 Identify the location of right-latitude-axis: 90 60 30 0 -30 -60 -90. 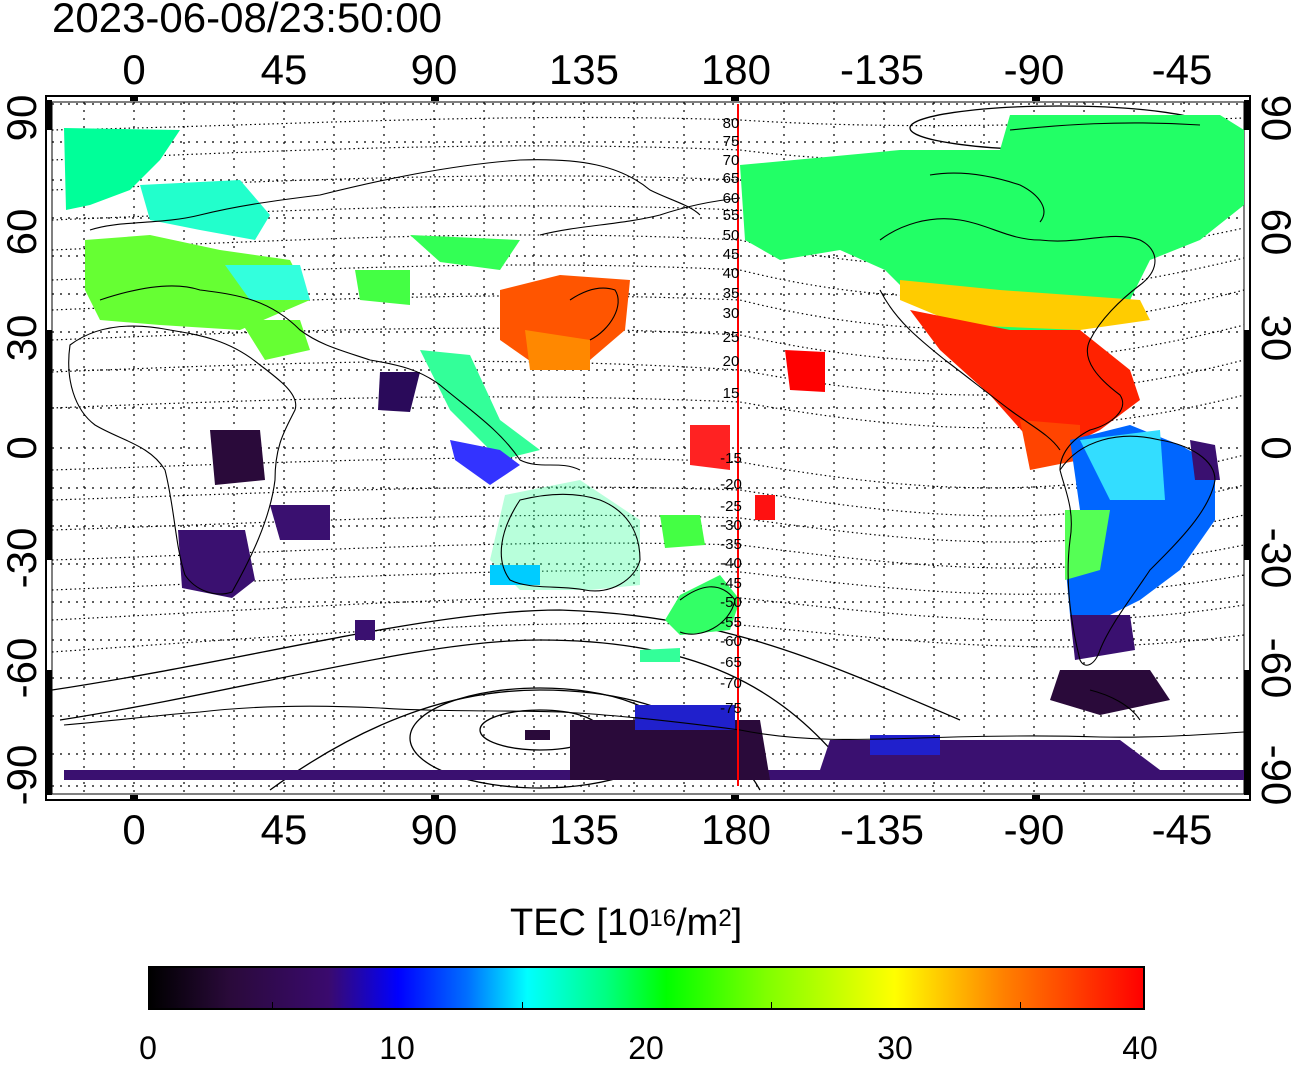
(1273, 450).